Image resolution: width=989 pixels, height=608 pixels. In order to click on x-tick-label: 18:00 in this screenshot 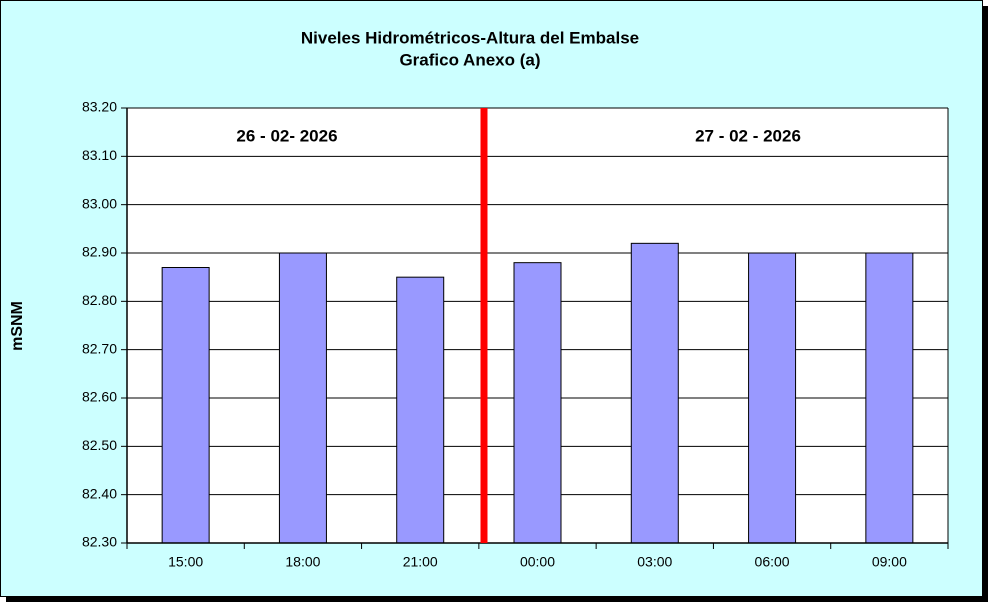, I will do `click(302, 562)`.